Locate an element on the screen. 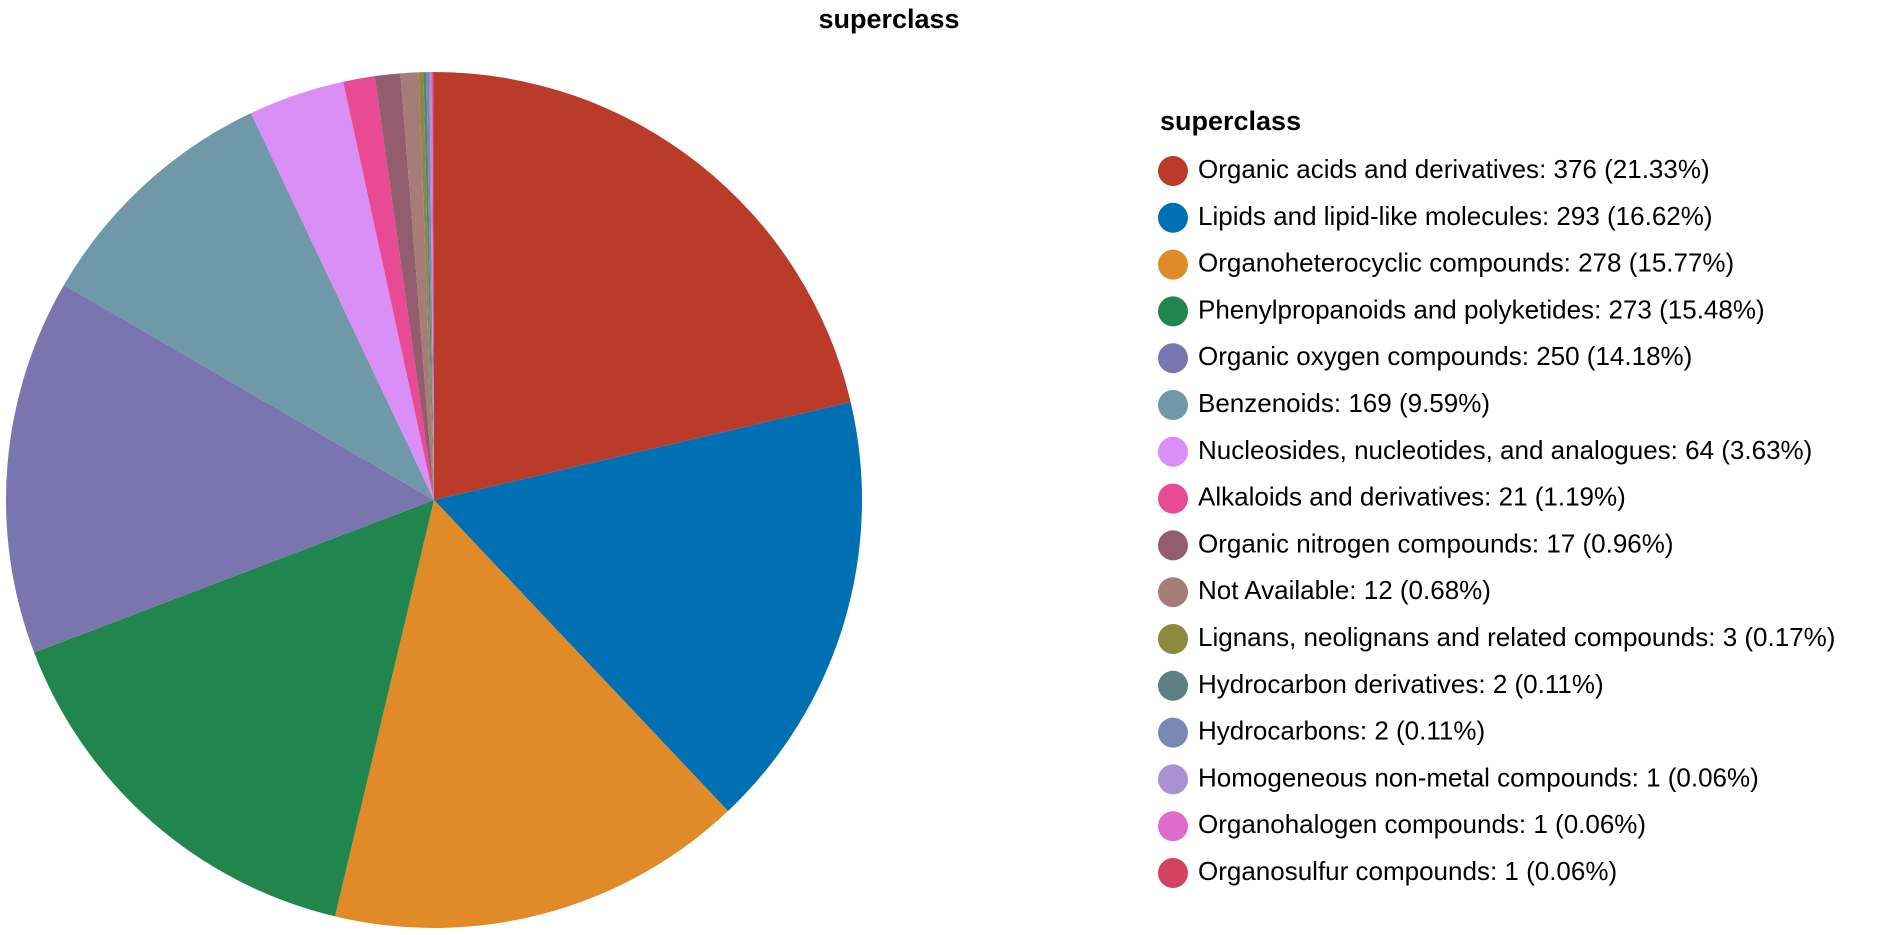 The height and width of the screenshot is (935, 1902). chart-title: superclass is located at coordinates (888, 19).